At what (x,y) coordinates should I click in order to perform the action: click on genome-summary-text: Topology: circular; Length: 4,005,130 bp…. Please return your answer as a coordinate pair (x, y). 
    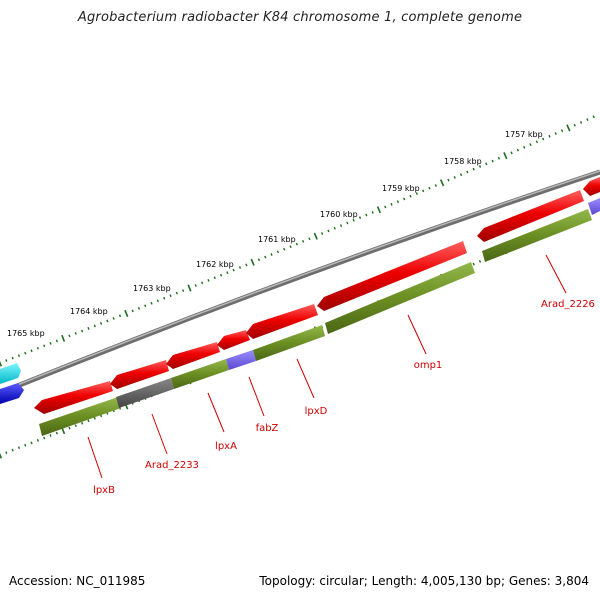
    Looking at the image, I should click on (424, 581).